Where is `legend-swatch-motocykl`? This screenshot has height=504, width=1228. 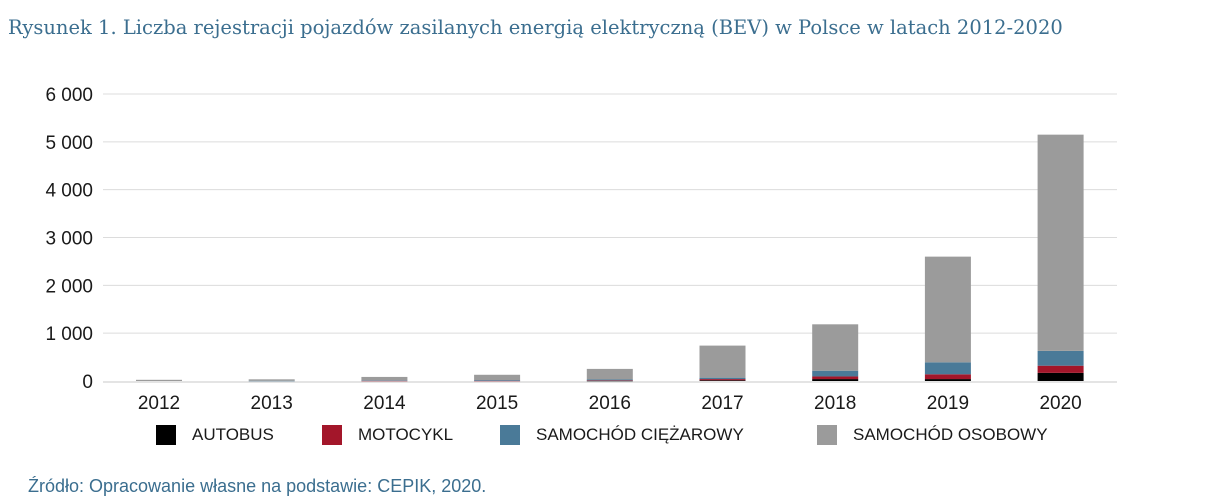
legend-swatch-motocykl is located at coordinates (332, 435).